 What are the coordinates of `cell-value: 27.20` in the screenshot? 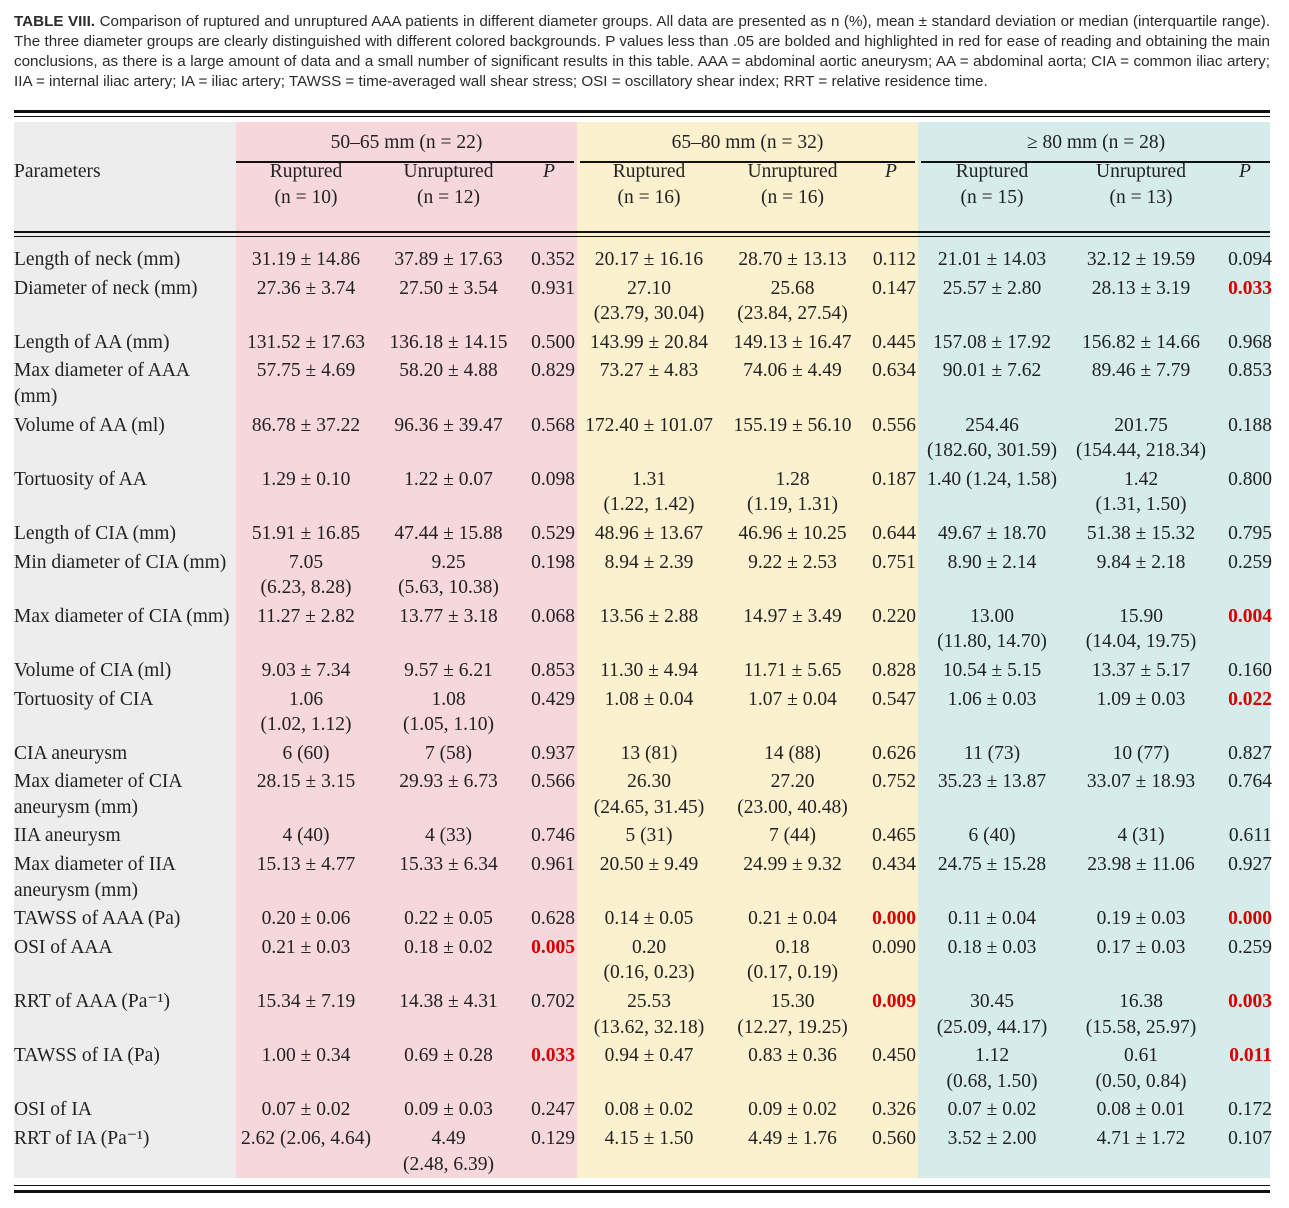 It's located at (792, 782).